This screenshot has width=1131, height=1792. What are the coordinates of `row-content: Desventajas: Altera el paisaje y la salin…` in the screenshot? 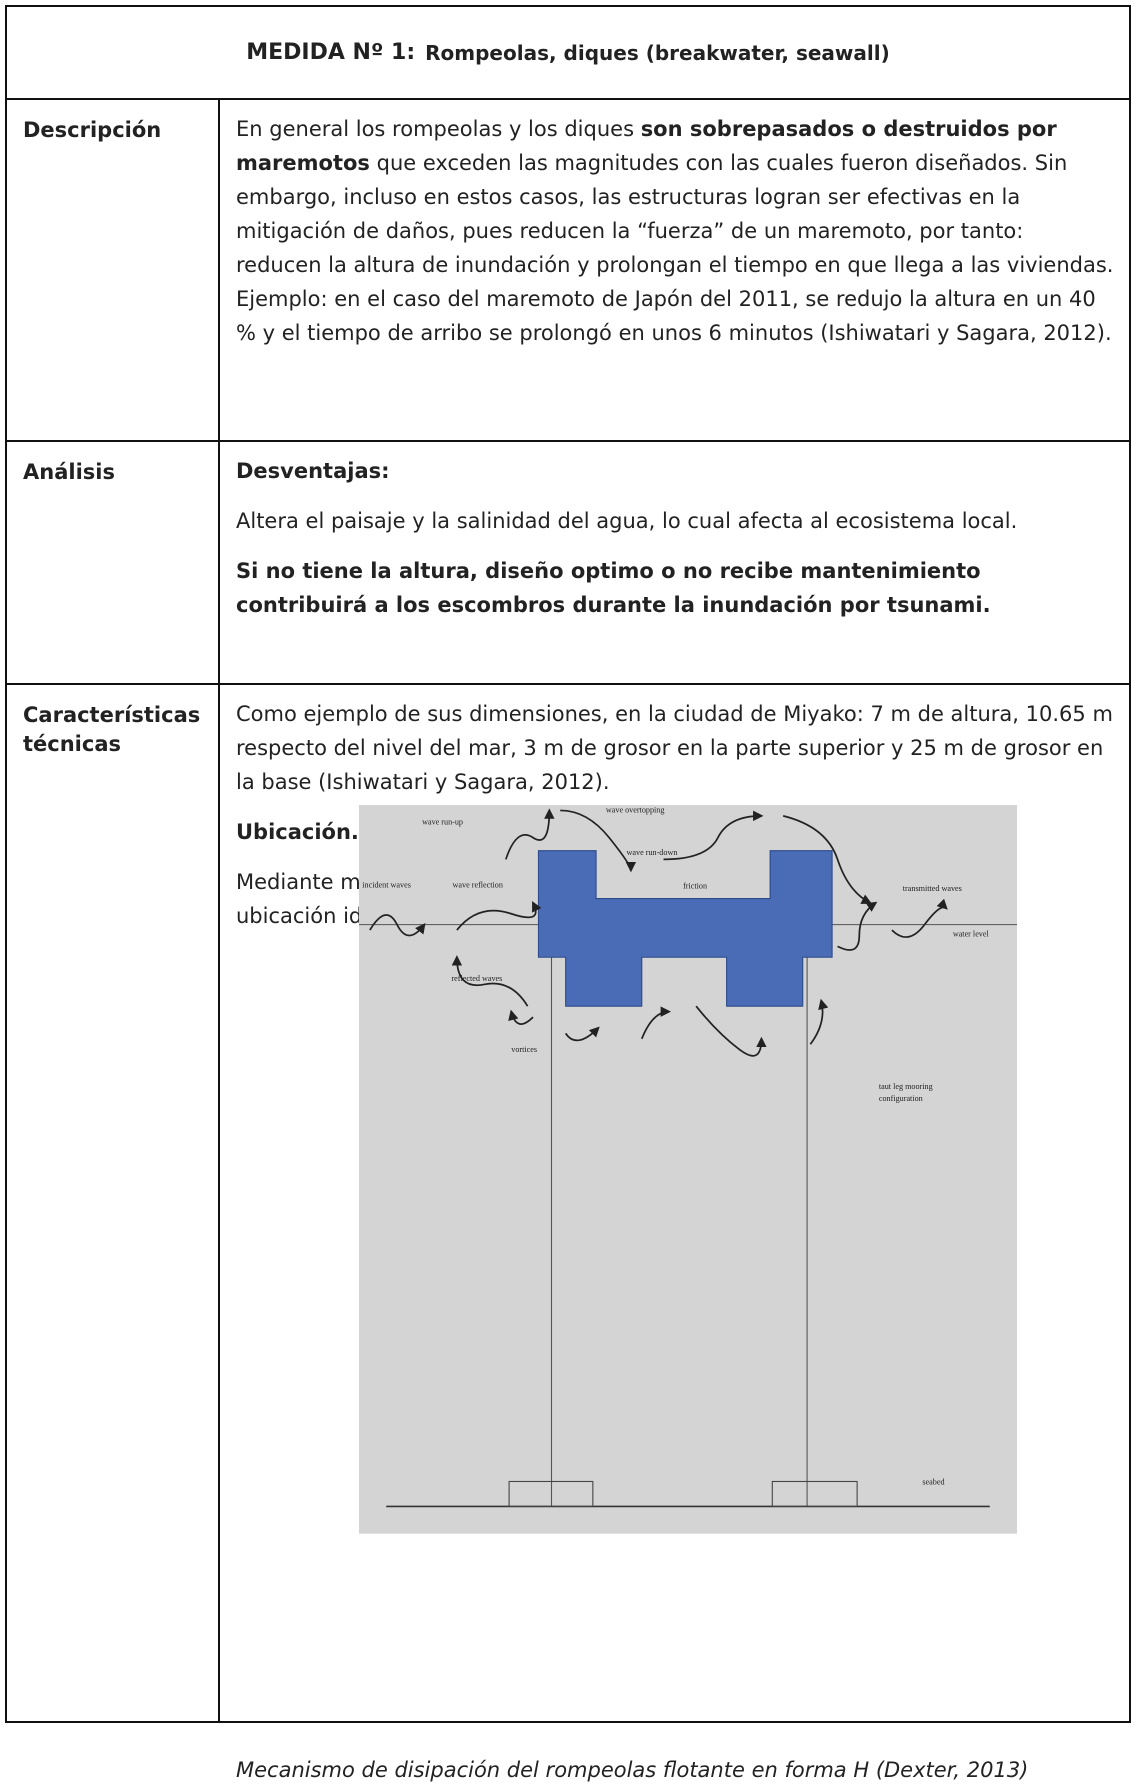 It's located at (674, 562).